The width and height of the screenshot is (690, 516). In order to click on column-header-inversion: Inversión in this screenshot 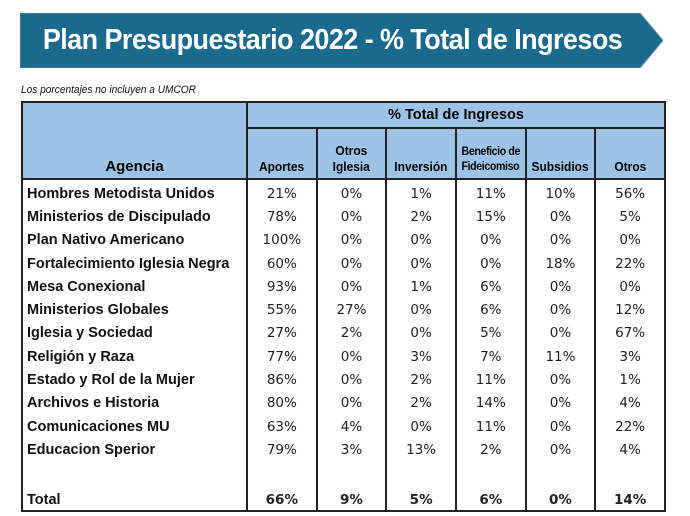, I will do `click(421, 154)`.